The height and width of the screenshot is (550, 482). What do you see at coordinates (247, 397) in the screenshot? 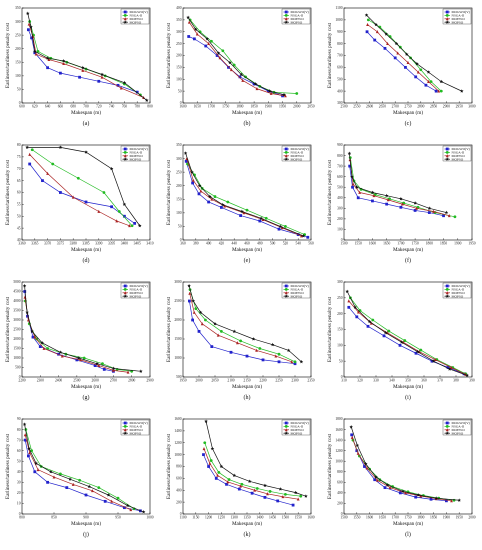
I see `panel-label: (h)` at bounding box center [247, 397].